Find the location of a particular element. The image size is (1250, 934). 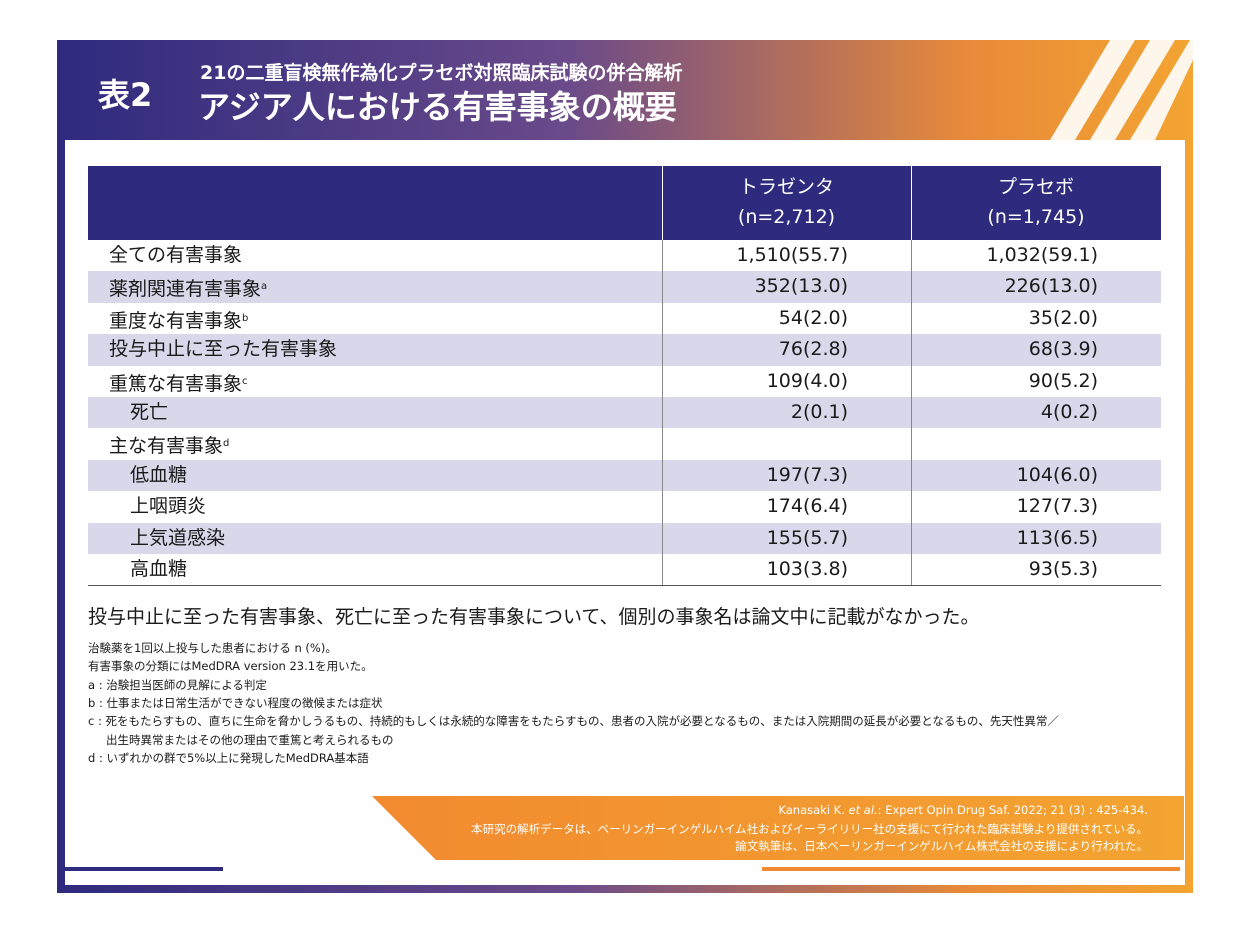

row-label: 重度な有害事象b is located at coordinates (178, 320).